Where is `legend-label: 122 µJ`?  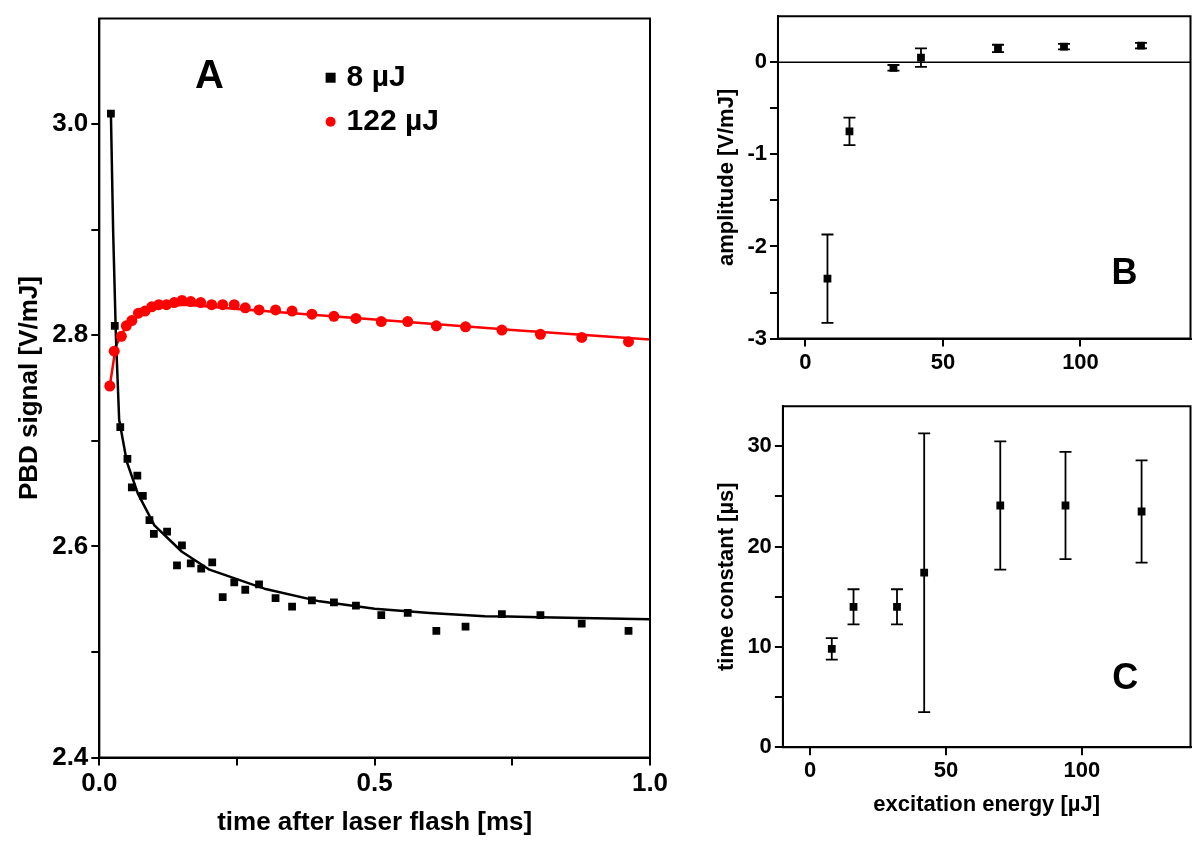
legend-label: 122 µJ is located at coordinates (392, 119).